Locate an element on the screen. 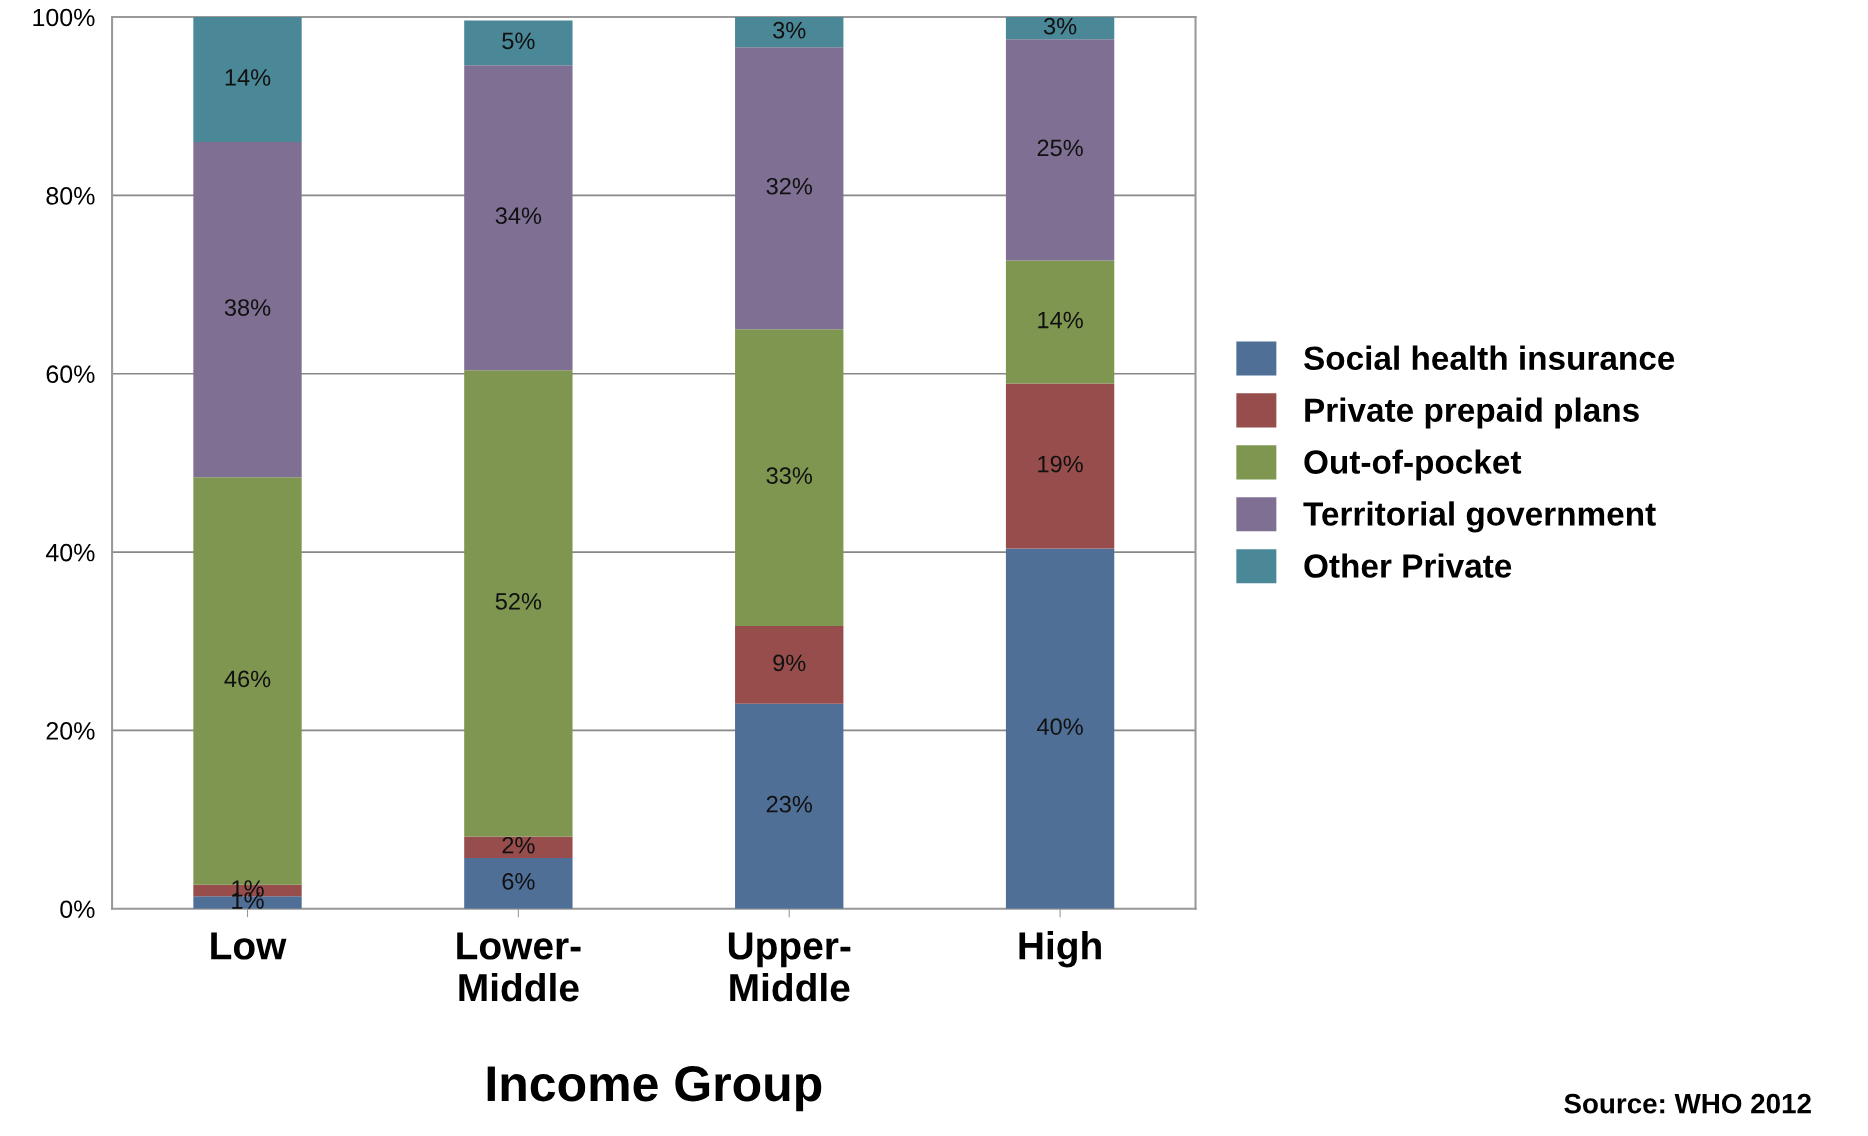  x-tick-label: Lower- Middle is located at coordinates (519, 967).